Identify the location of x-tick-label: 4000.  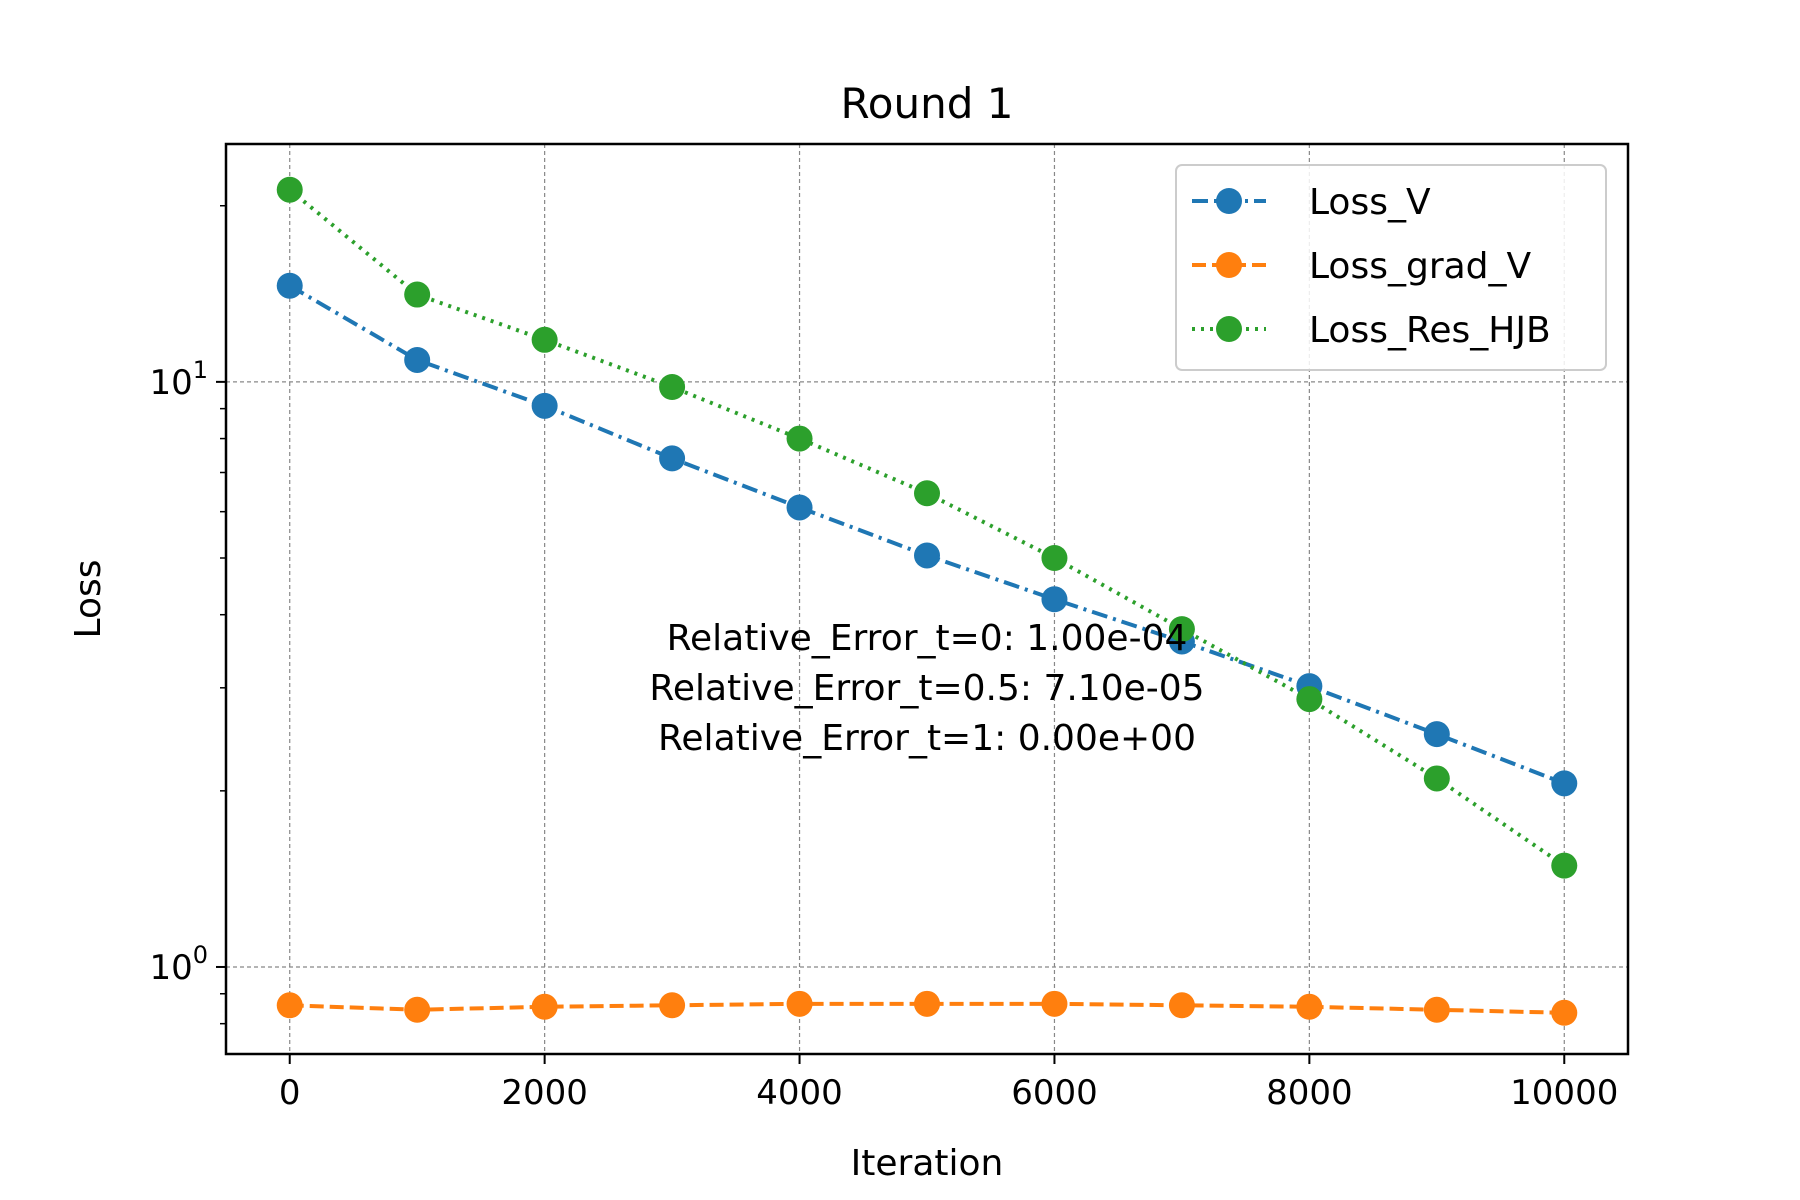
(799, 1093).